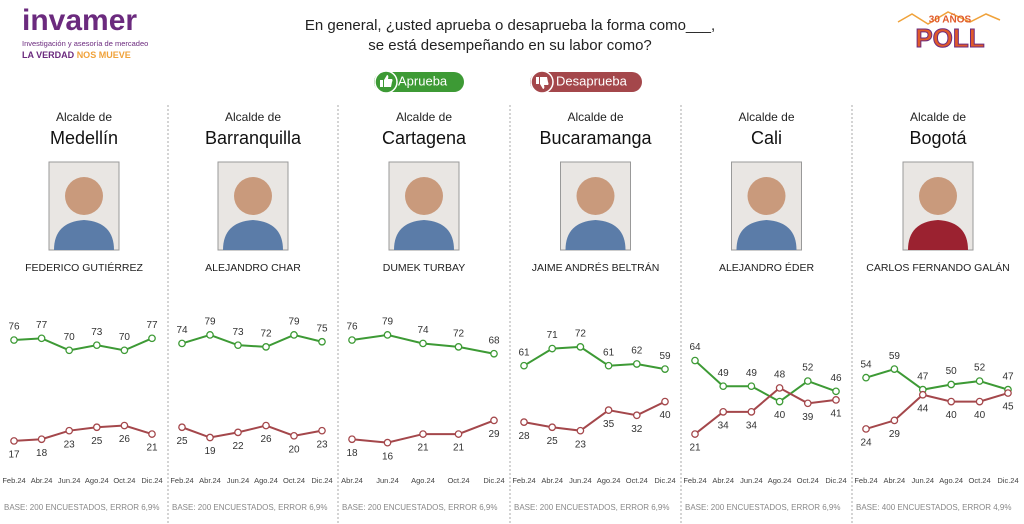 Image resolution: width=1024 pixels, height=524 pixels. I want to click on value-label: 29, so click(895, 434).